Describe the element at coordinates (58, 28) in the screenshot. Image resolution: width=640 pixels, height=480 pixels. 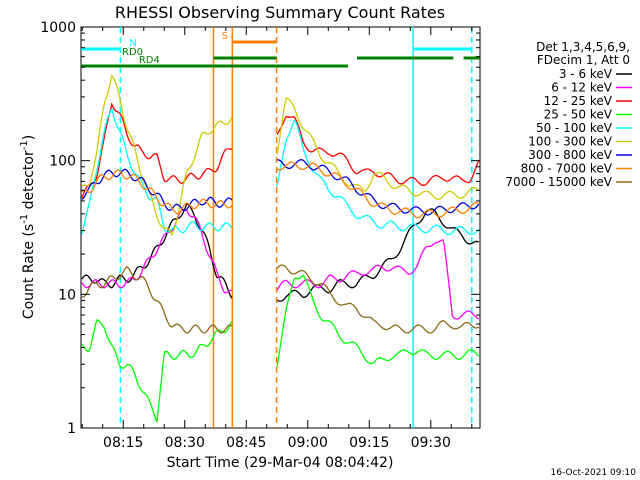
I see `y-tick-label-4: 1000` at that location.